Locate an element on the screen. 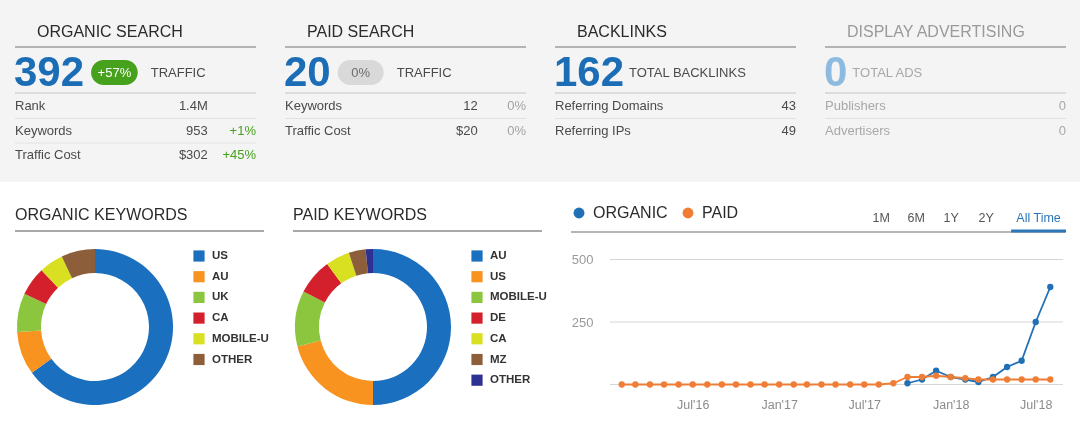 Image resolution: width=1080 pixels, height=436 pixels. text: TOTAL ADS is located at coordinates (887, 72).